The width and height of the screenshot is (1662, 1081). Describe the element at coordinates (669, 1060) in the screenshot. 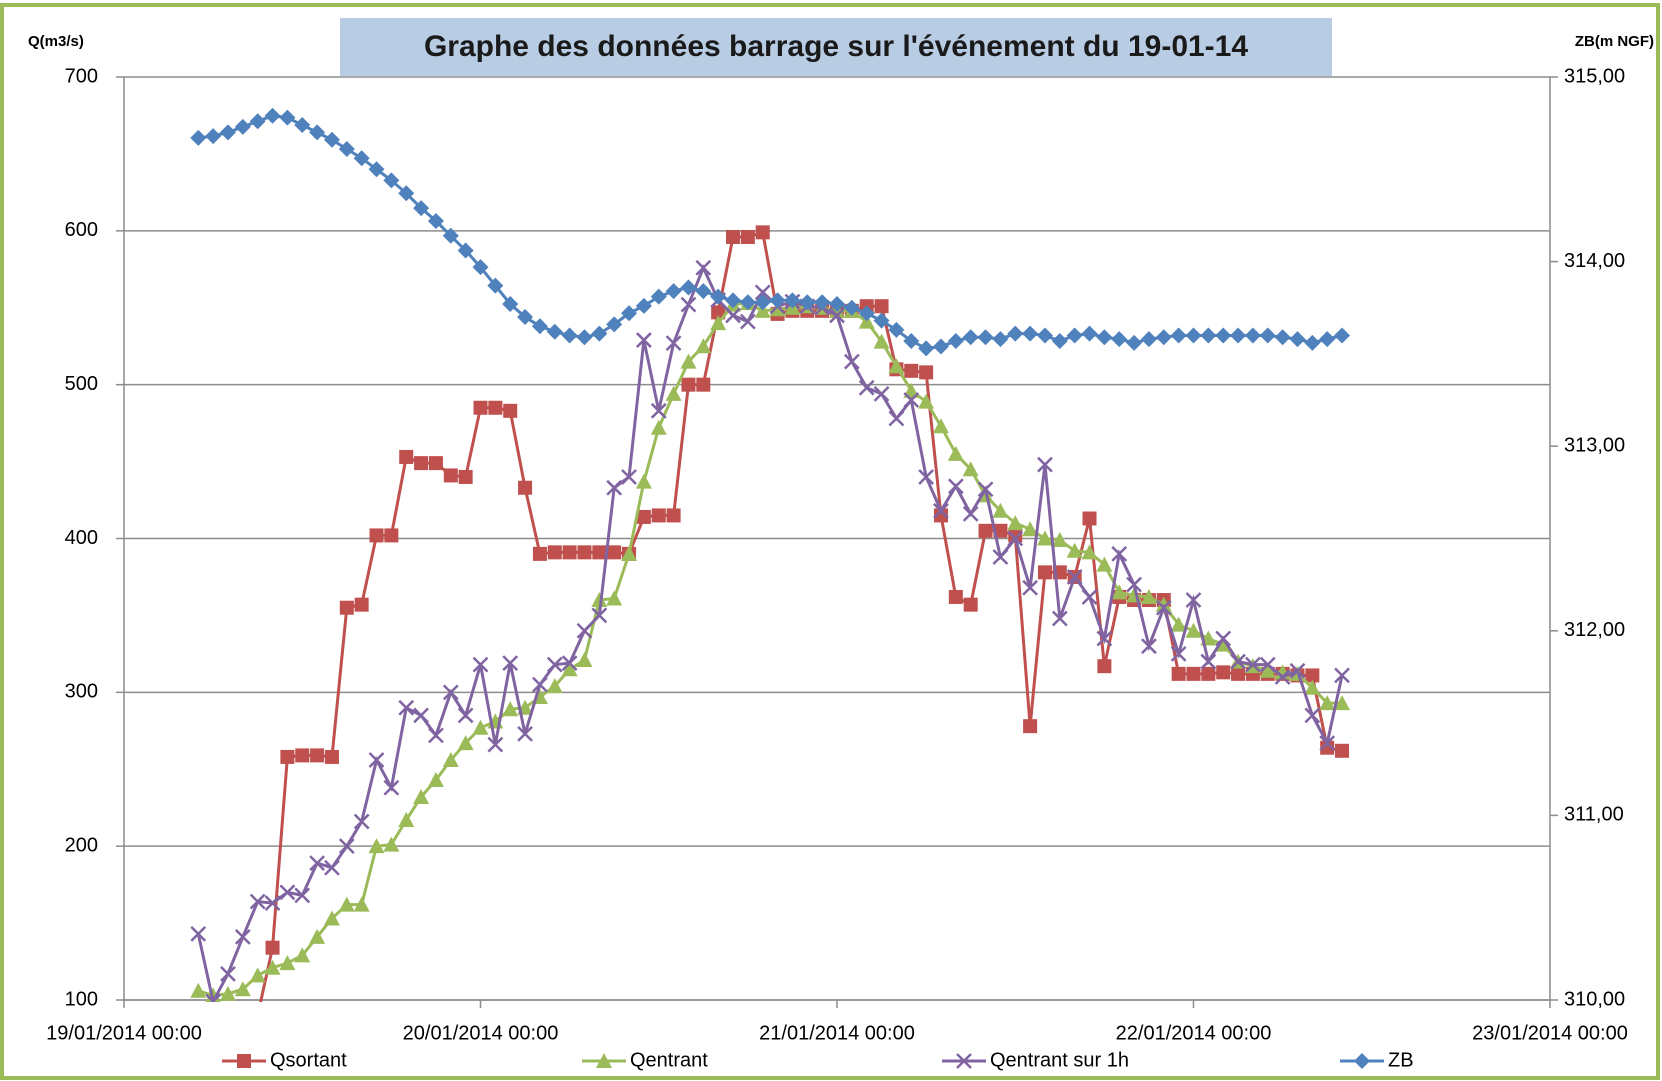

I see `legend-label: Qentrant` at that location.